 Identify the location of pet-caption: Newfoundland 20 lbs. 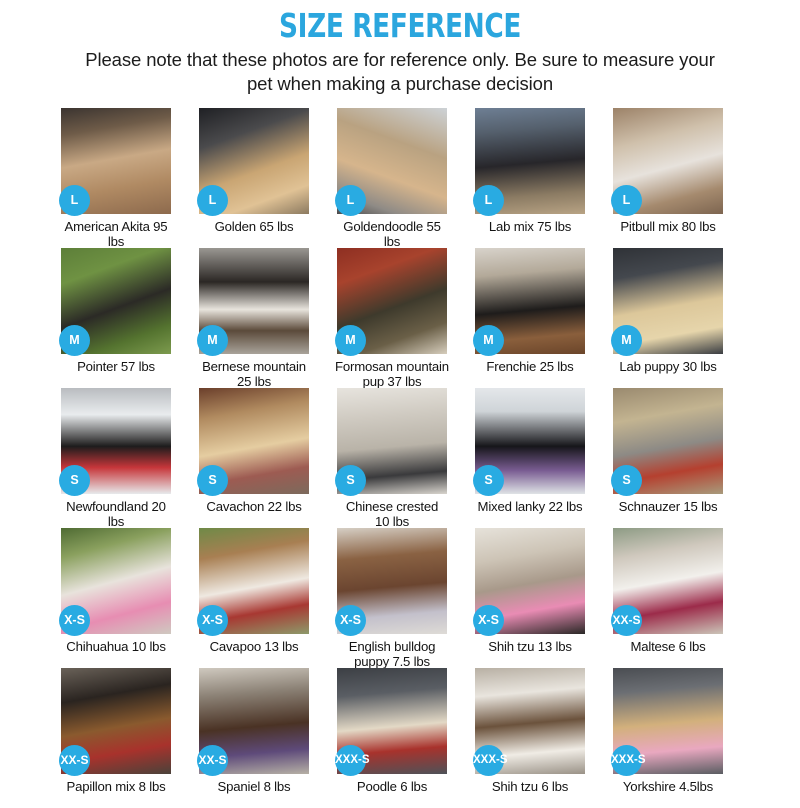
(116, 514).